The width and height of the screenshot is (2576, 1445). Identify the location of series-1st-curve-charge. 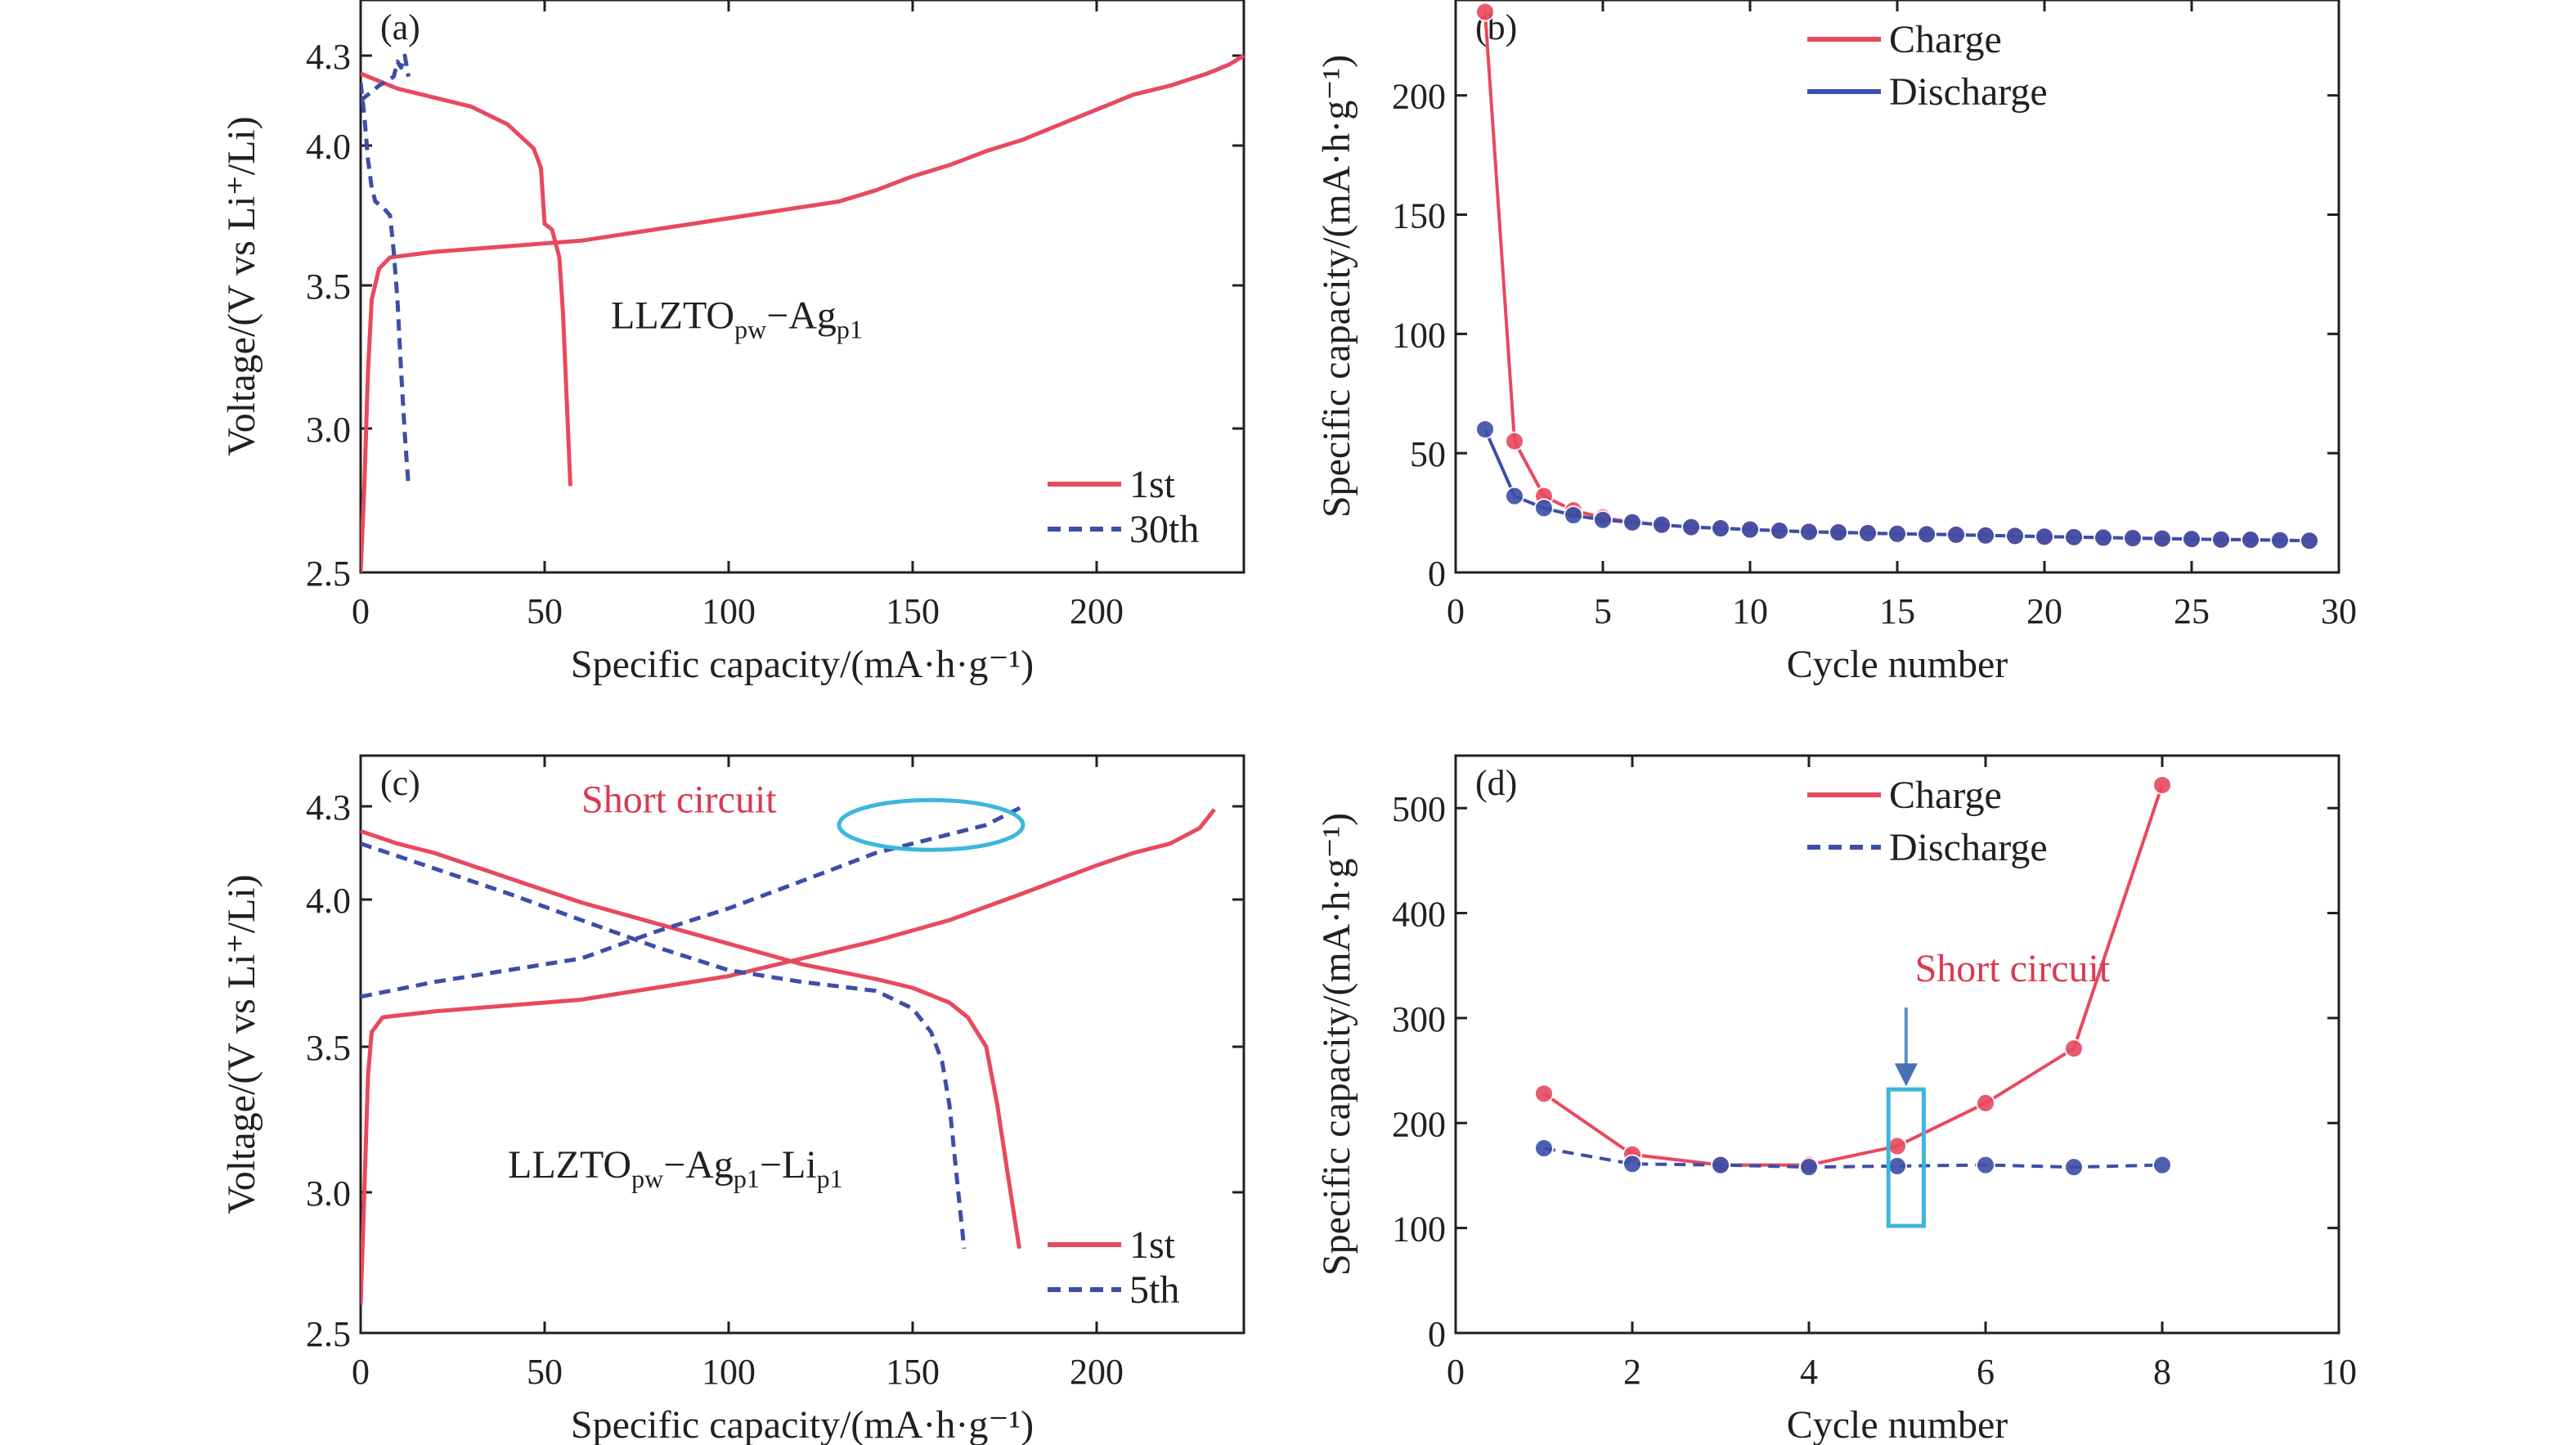
(788, 1056).